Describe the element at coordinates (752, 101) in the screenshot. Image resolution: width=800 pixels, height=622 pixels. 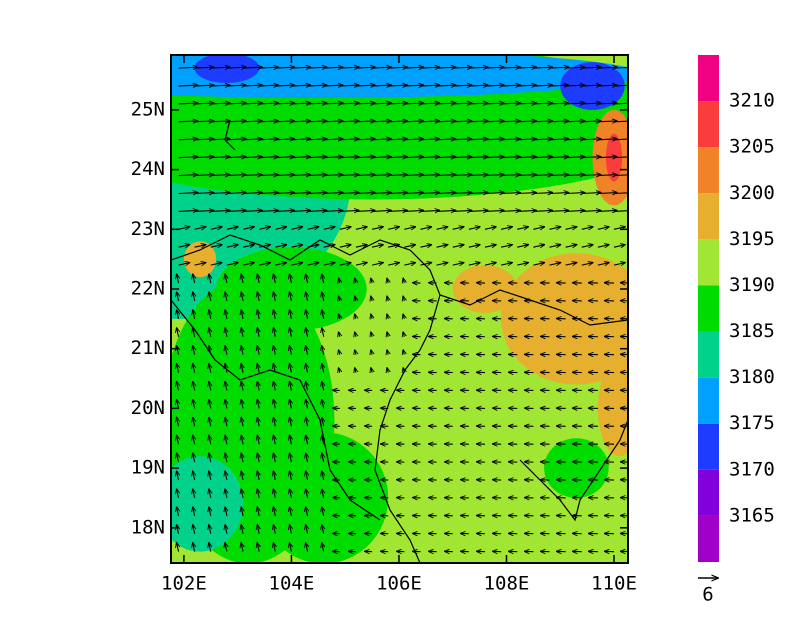
I see `colorbar-label: 3210` at that location.